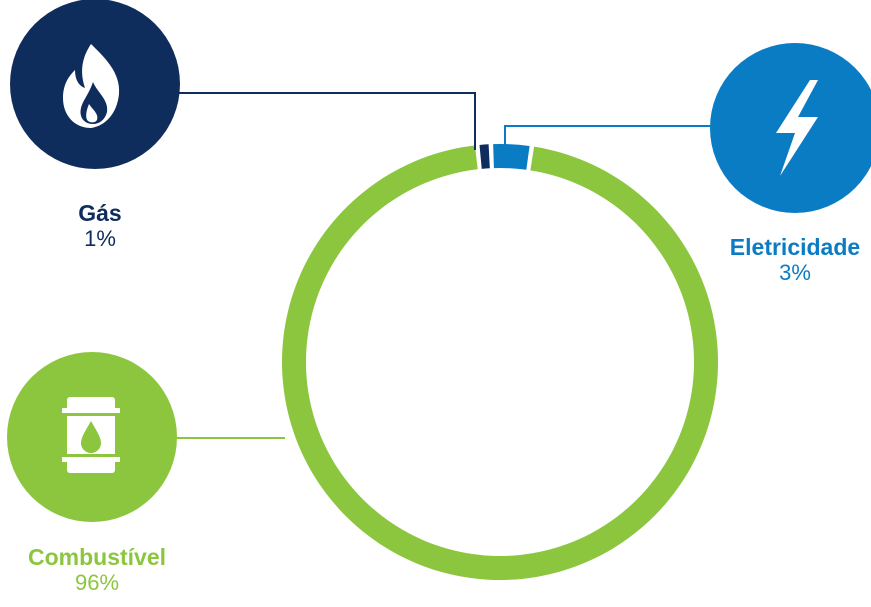 This screenshot has height=607, width=871. Describe the element at coordinates (97, 557) in the screenshot. I see `combustivel-name: Combustível` at that location.